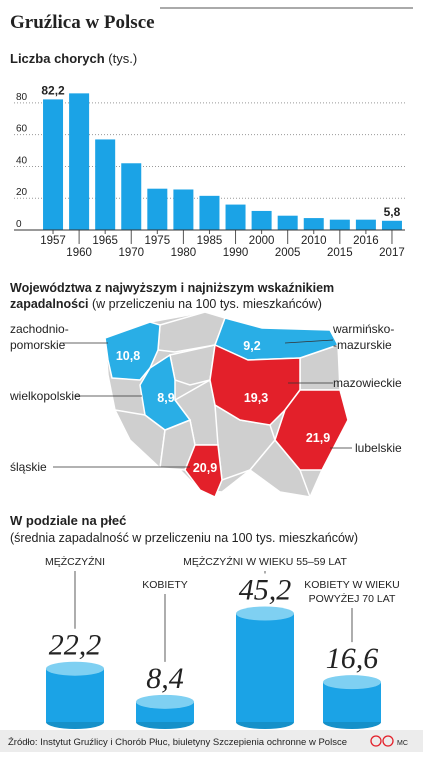  I want to click on region-value: 8,9, so click(165, 398).